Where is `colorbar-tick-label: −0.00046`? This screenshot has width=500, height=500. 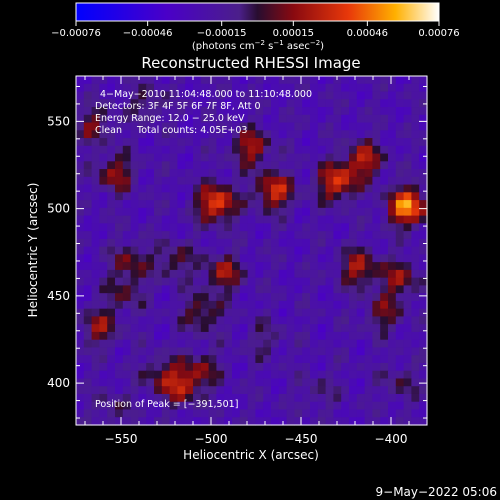
colorbar-tick-label: −0.00046 is located at coordinates (148, 33).